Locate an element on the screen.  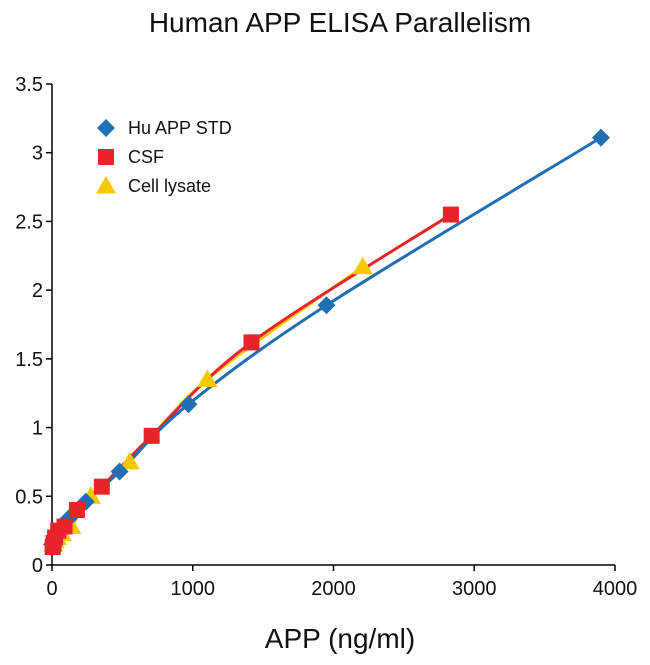
y-tick-label: 1 is located at coordinates (37, 429).